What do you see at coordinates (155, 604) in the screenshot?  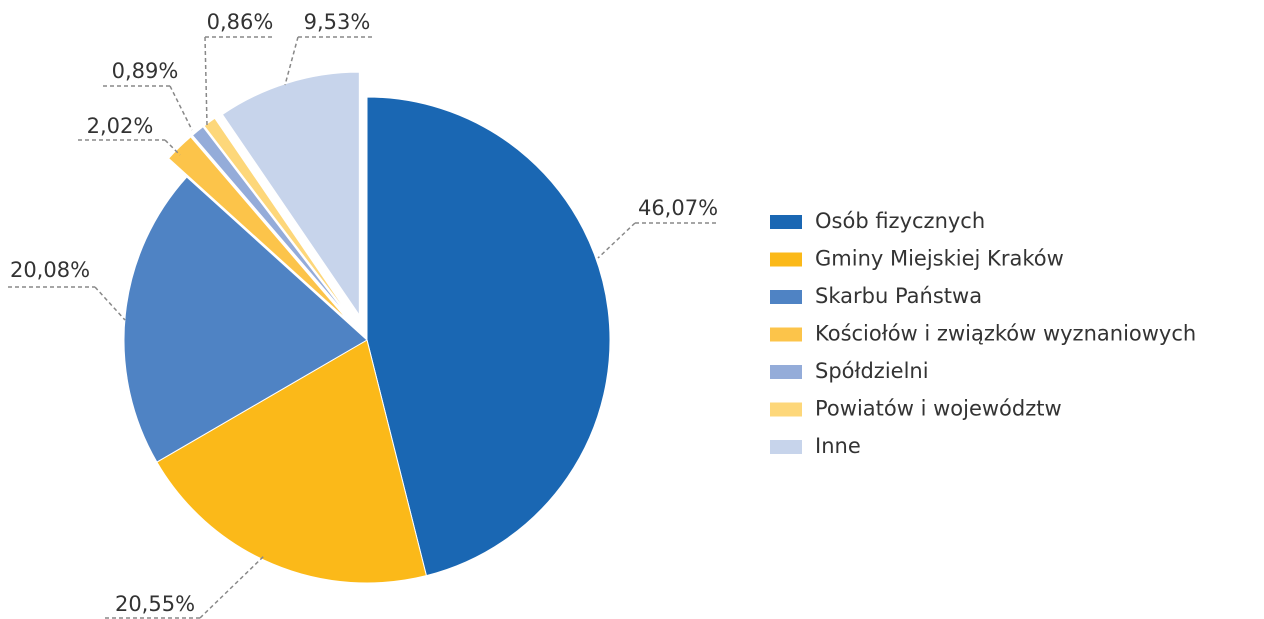 I see `data-label: 20,55%` at bounding box center [155, 604].